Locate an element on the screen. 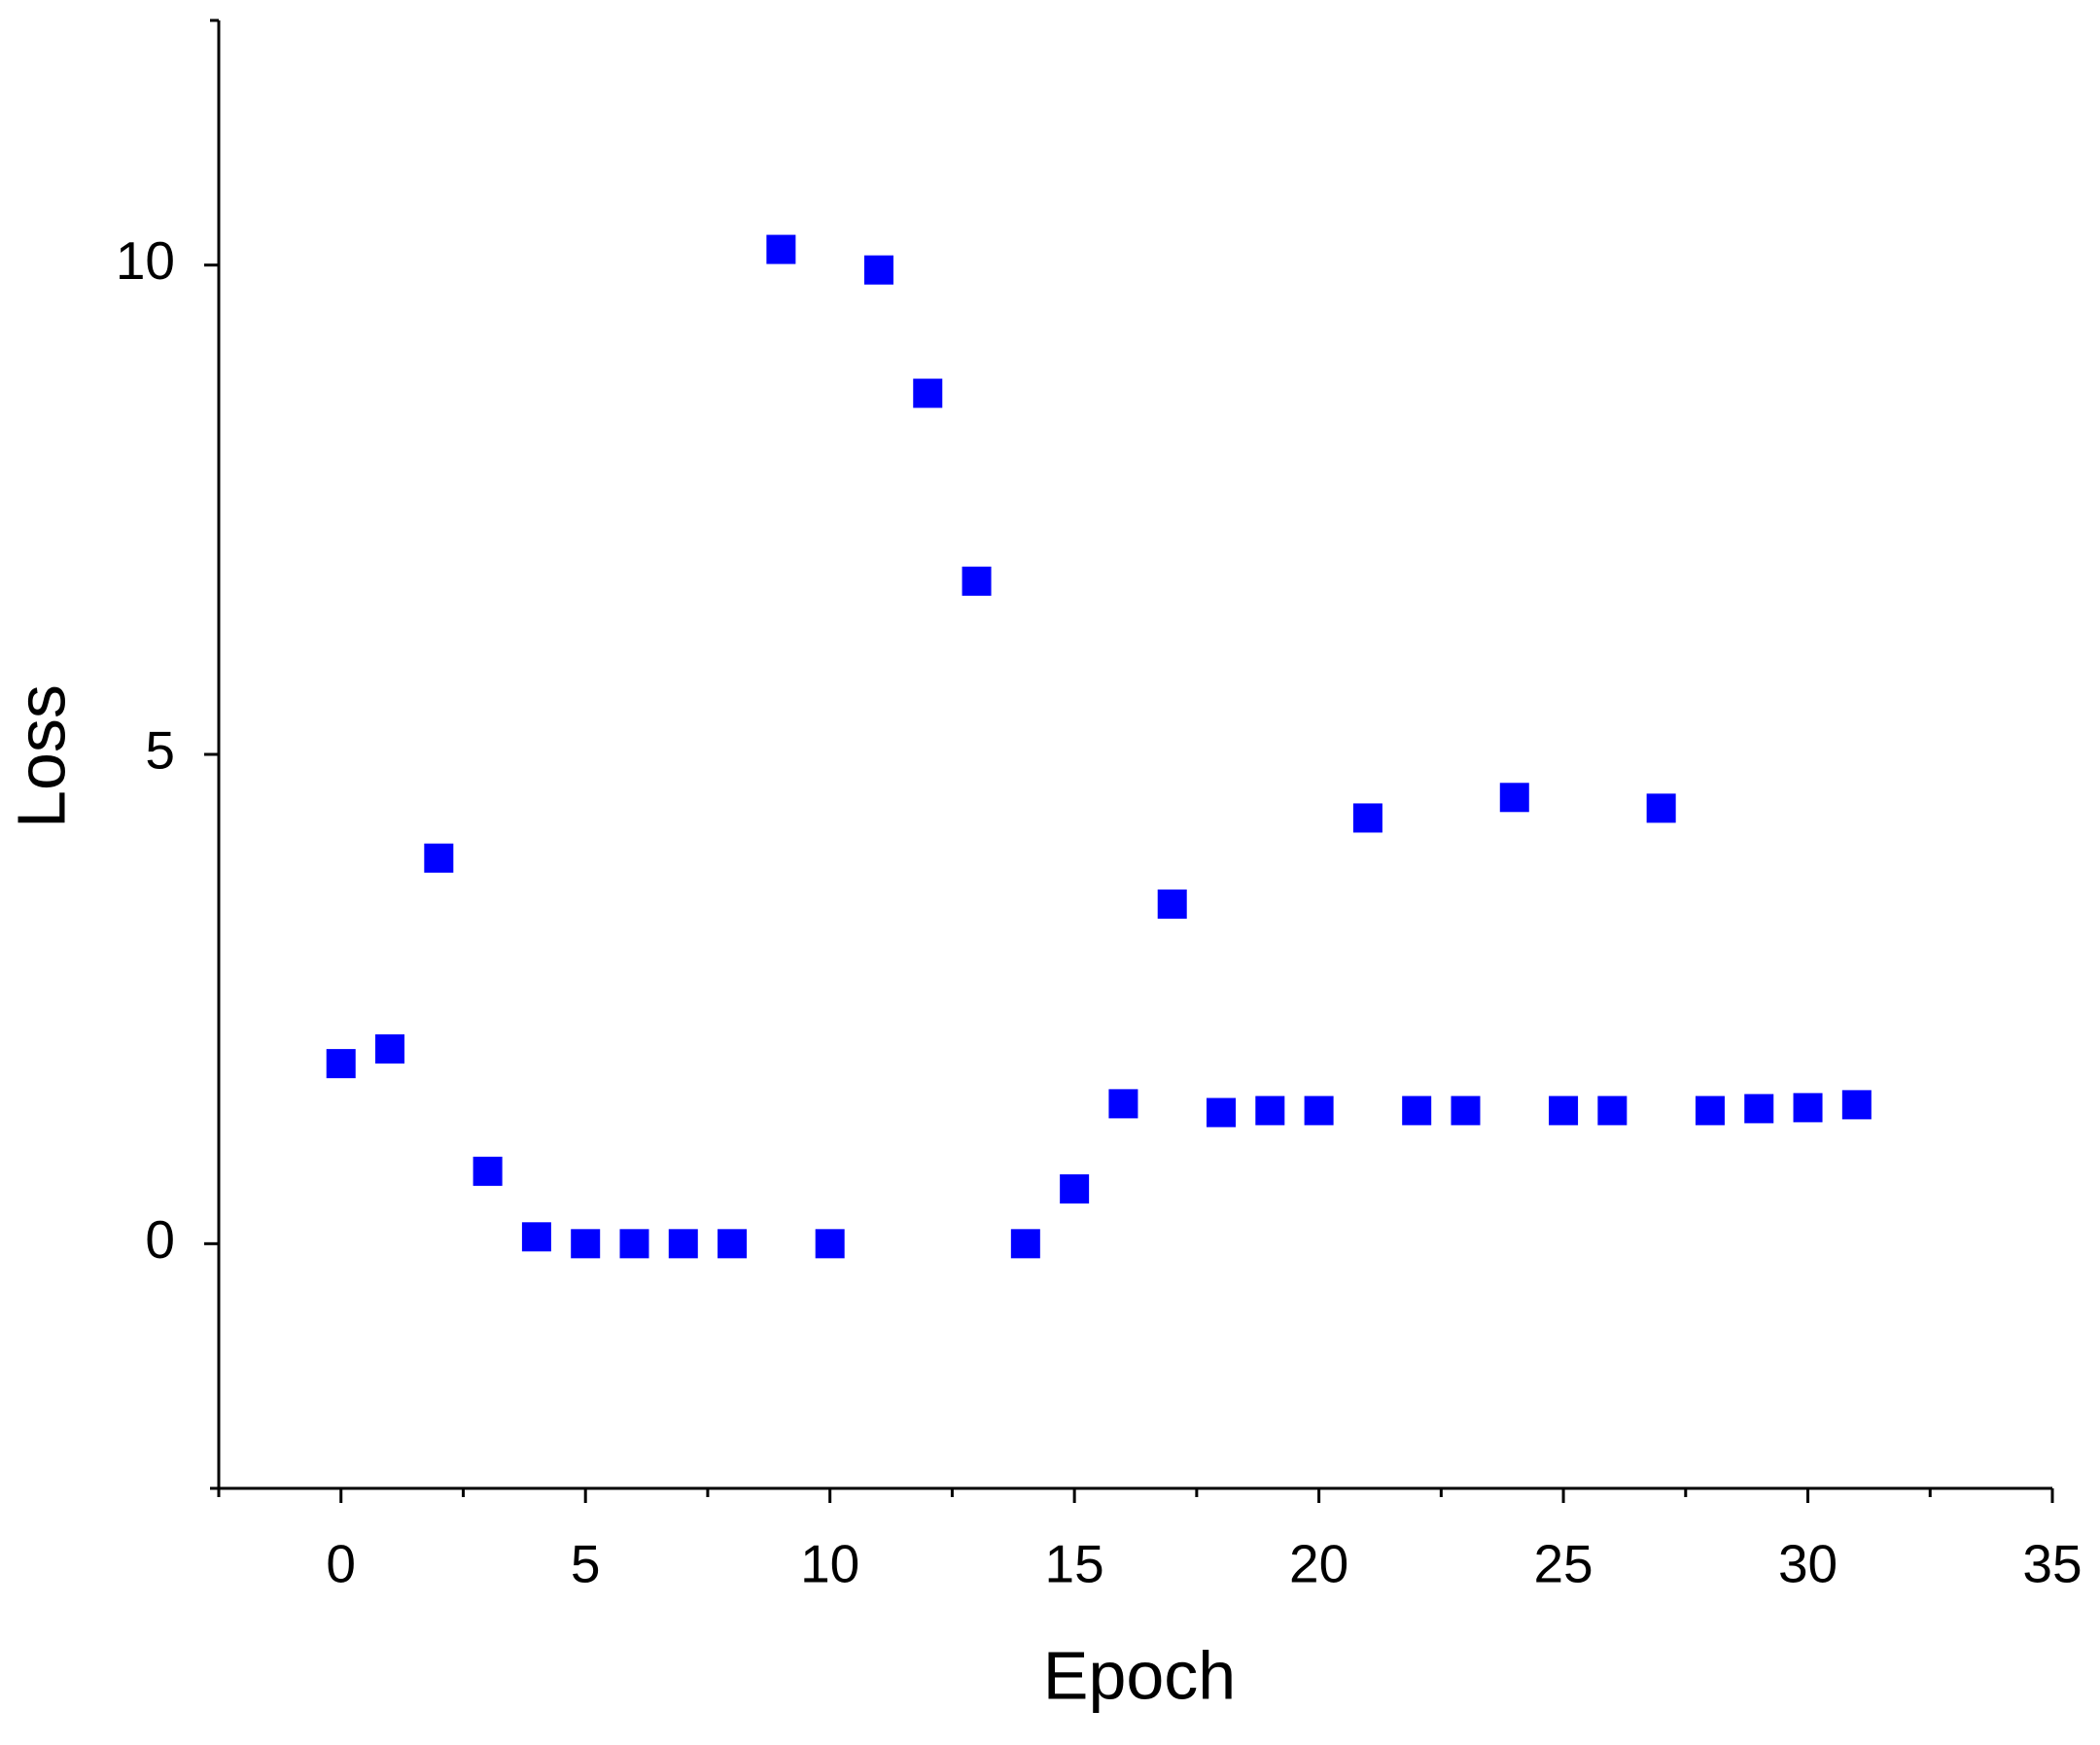 Image resolution: width=2100 pixels, height=1745 pixels. x-tick-label: 25 is located at coordinates (1562, 1564).